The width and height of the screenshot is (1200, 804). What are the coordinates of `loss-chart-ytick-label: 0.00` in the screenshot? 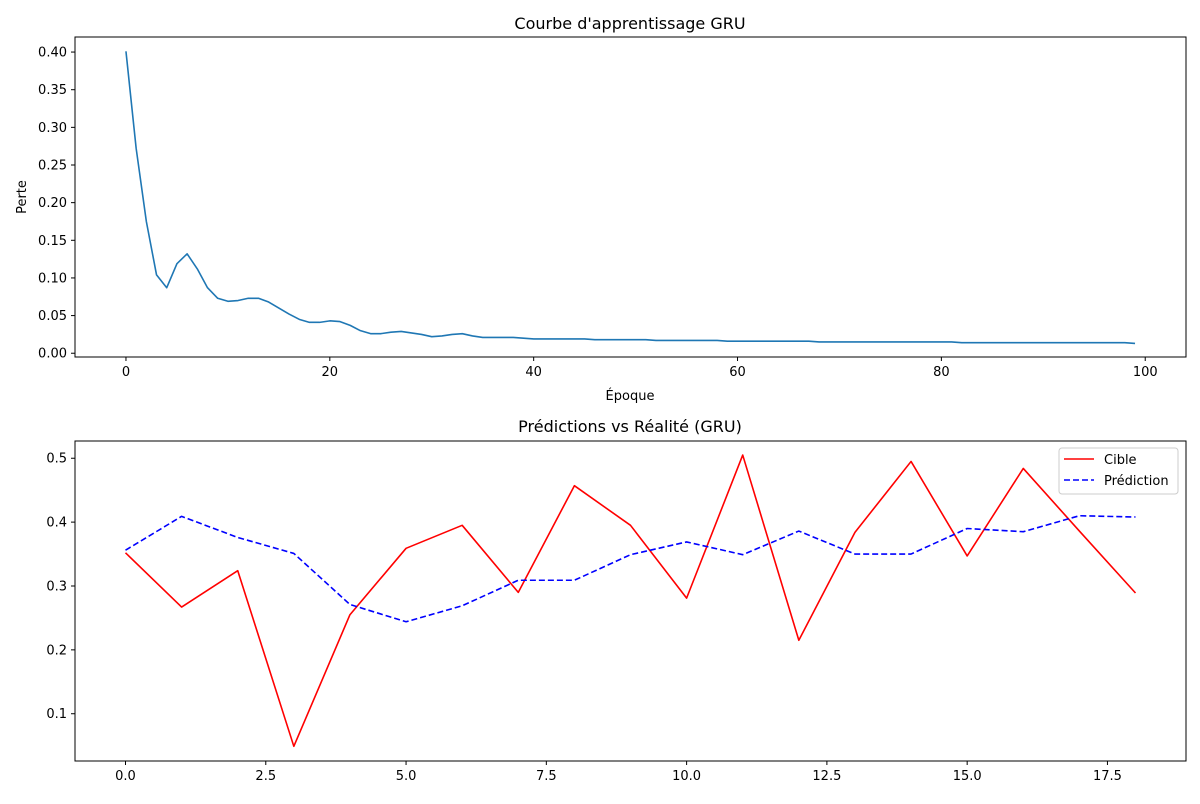 It's located at (52, 354).